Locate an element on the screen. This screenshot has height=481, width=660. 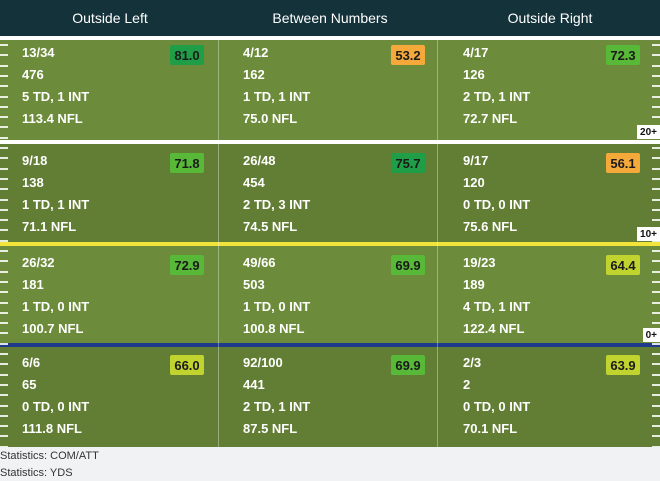
completions-attempts: 9/18 is located at coordinates (35, 160).